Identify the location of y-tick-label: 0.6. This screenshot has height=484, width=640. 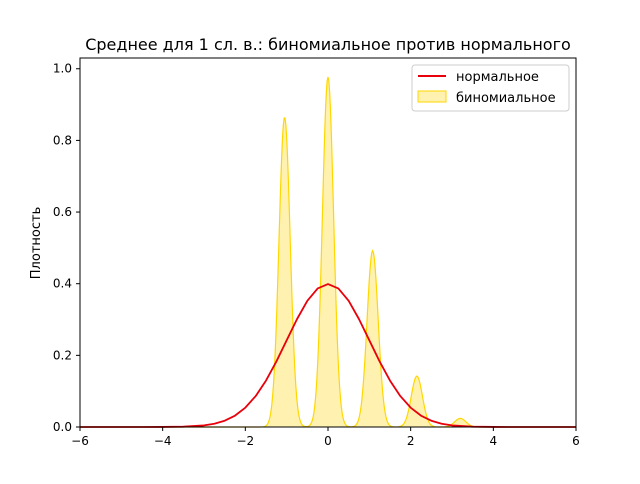
(62, 212).